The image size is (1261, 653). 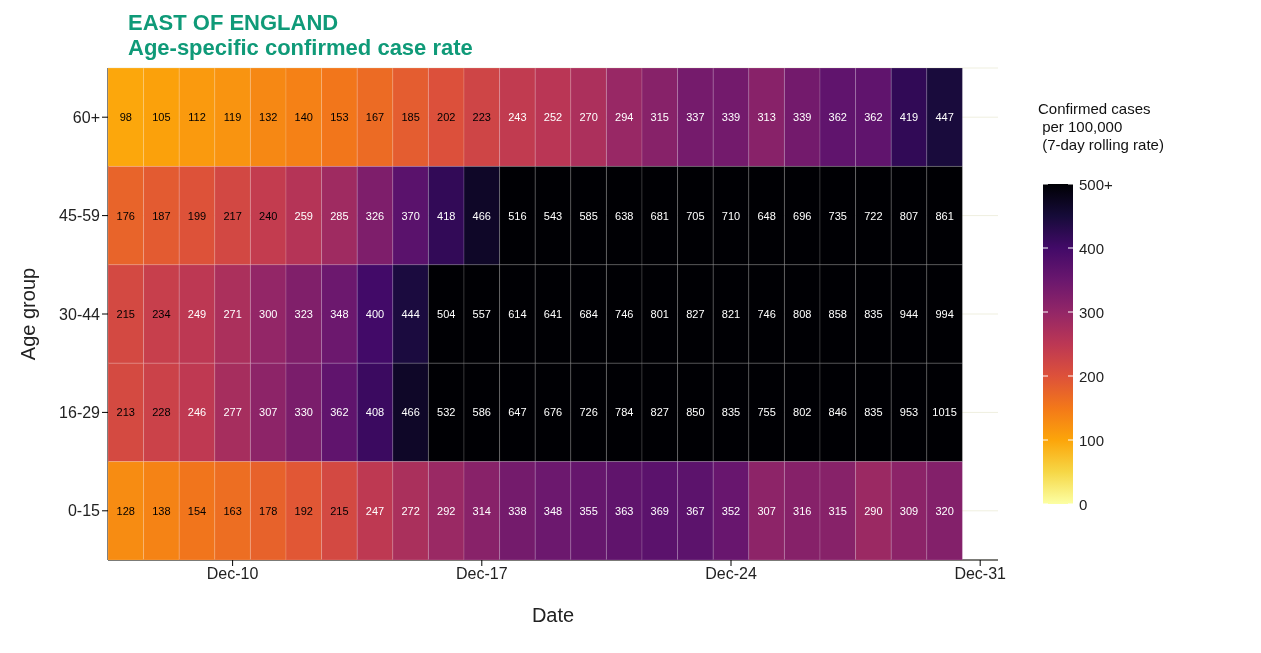 What do you see at coordinates (197, 215) in the screenshot?
I see `data-label: 199` at bounding box center [197, 215].